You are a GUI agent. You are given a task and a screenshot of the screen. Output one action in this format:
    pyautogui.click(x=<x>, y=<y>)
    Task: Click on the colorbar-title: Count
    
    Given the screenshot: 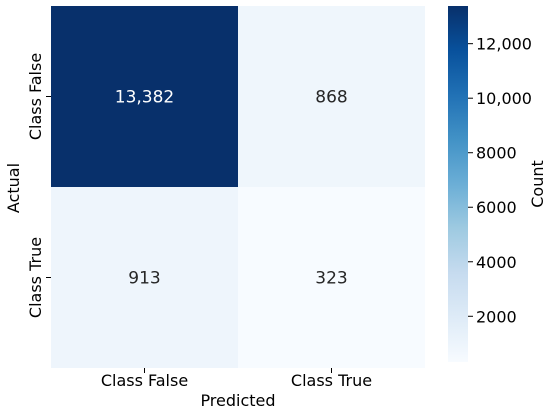 What is the action you would take?
    pyautogui.click(x=537, y=184)
    